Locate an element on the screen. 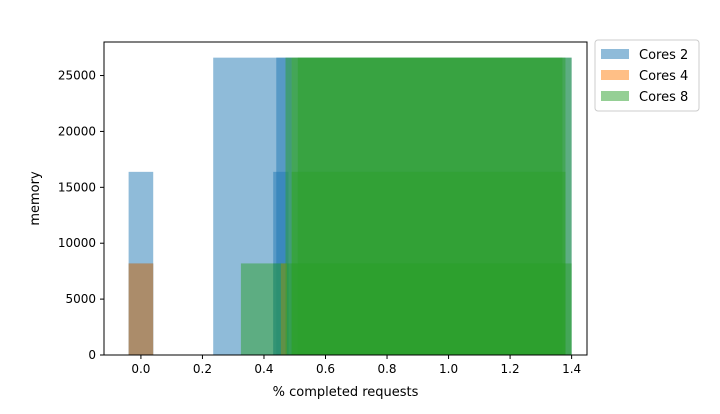 The image size is (720, 414). x-tick-label: 0.4 is located at coordinates (263, 369).